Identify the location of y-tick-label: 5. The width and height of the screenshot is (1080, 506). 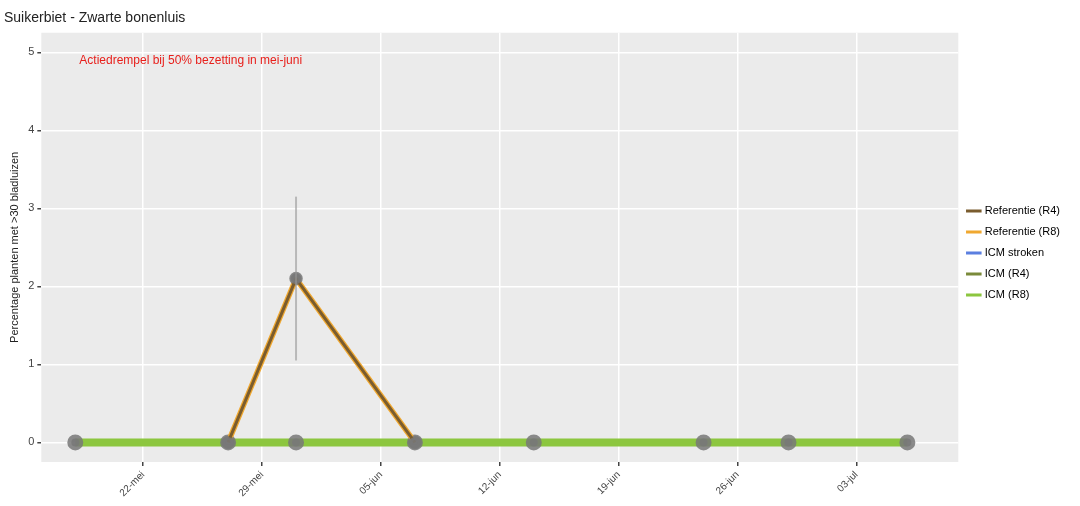
(31, 51).